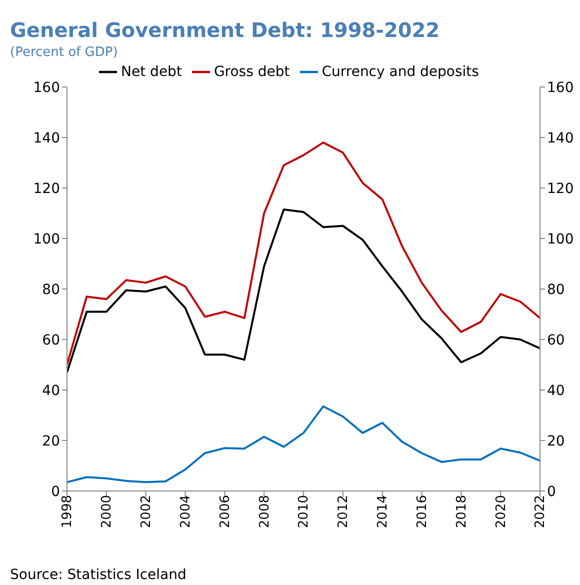 The height and width of the screenshot is (585, 580). I want to click on y-tick-label: 60, so click(51, 340).